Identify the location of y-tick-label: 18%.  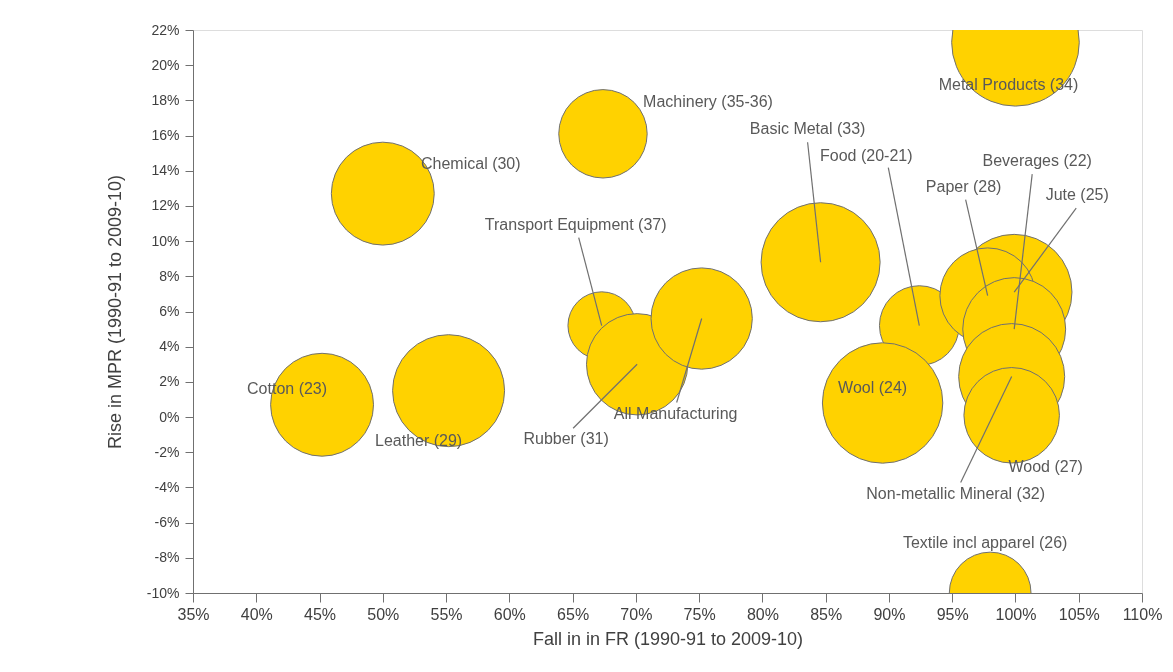
(165, 99).